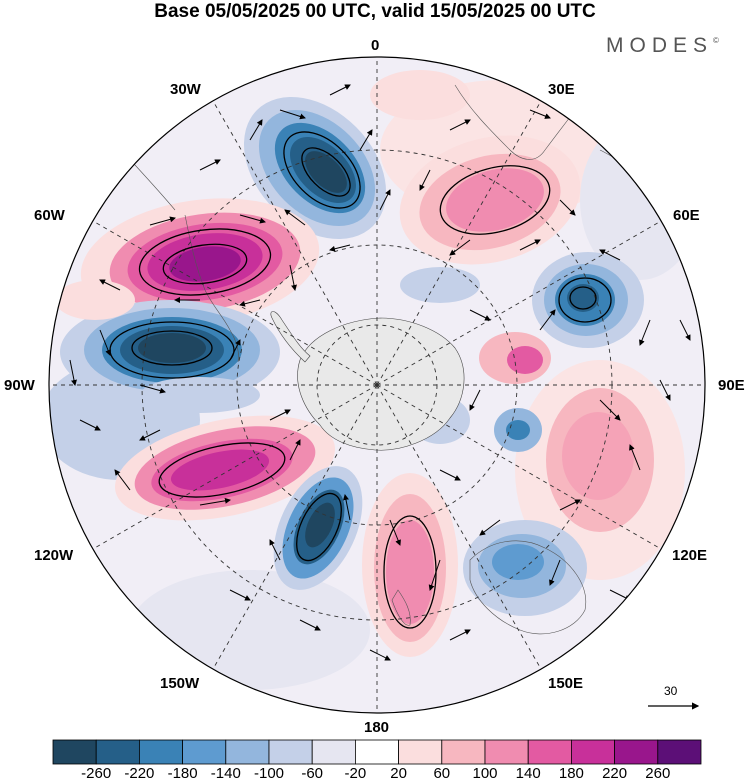 This screenshot has height=783, width=750. What do you see at coordinates (182, 773) in the screenshot?
I see `colorbar-tick: -180` at bounding box center [182, 773].